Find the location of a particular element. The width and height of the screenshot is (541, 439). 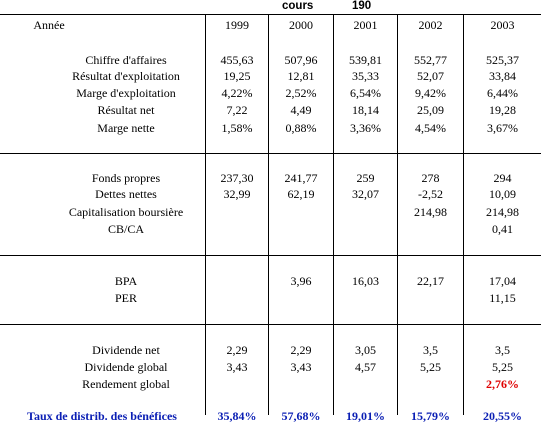

cell: 52,07 is located at coordinates (430, 76).